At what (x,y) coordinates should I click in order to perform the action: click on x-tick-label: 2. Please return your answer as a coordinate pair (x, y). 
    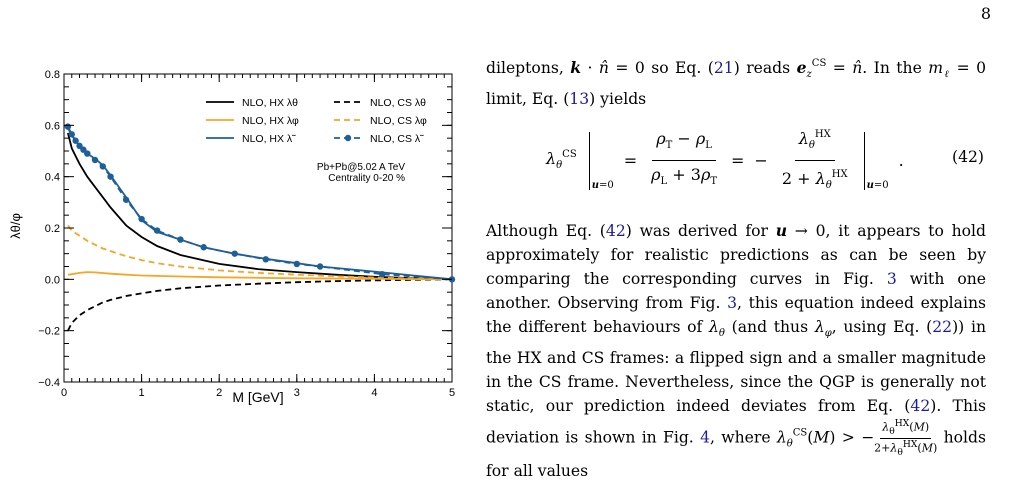
    Looking at the image, I should click on (219, 393).